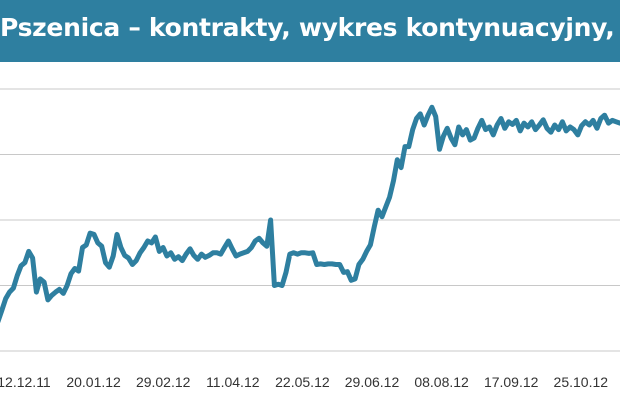 The height and width of the screenshot is (413, 620). Describe the element at coordinates (93, 382) in the screenshot. I see `x-tick-label: 20.01.12` at that location.